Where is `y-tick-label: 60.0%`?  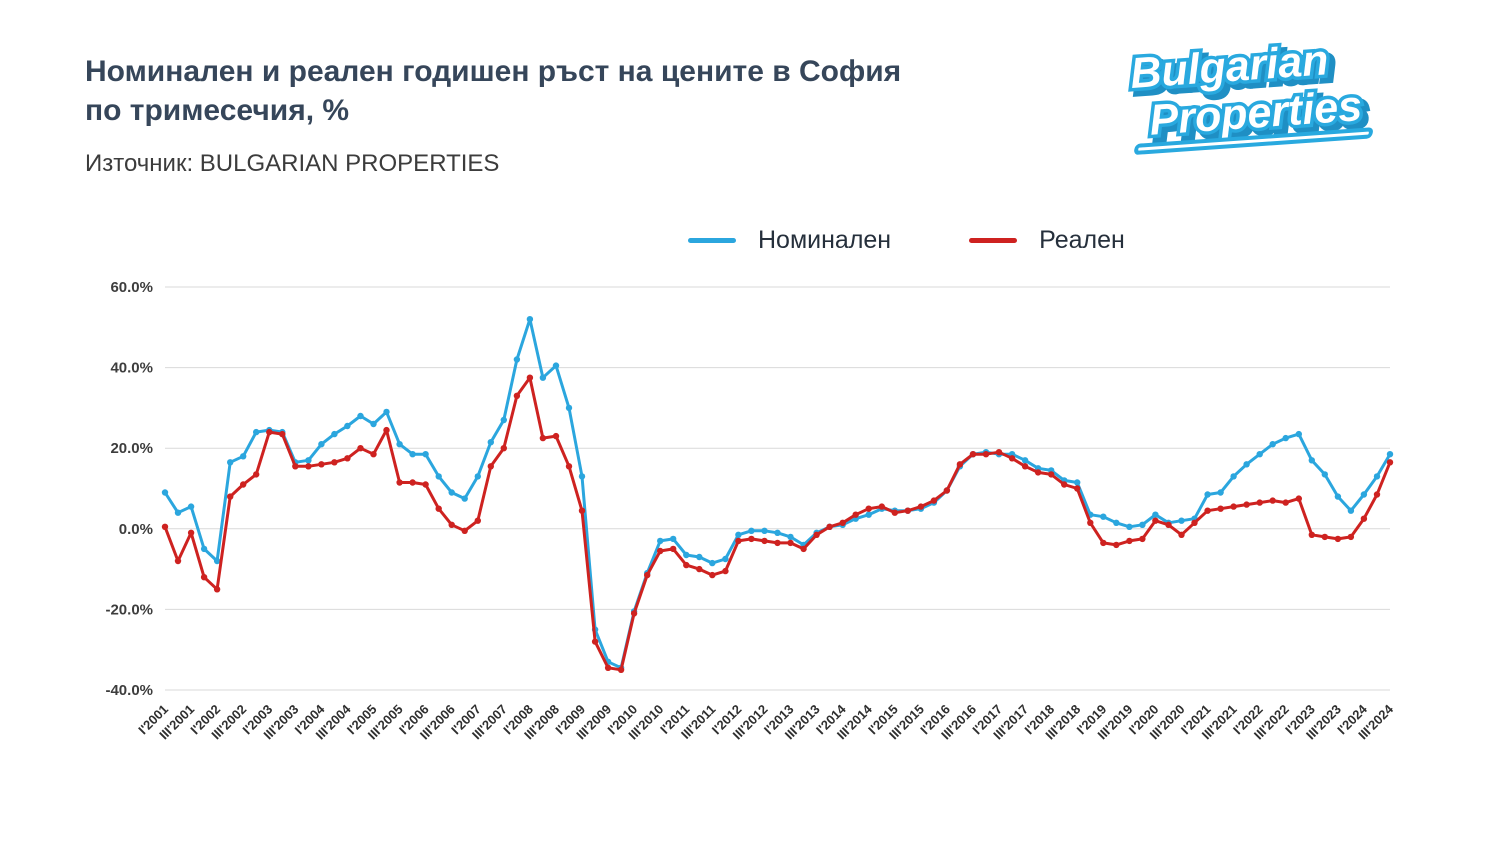 y-tick-label: 60.0% is located at coordinates (131, 287).